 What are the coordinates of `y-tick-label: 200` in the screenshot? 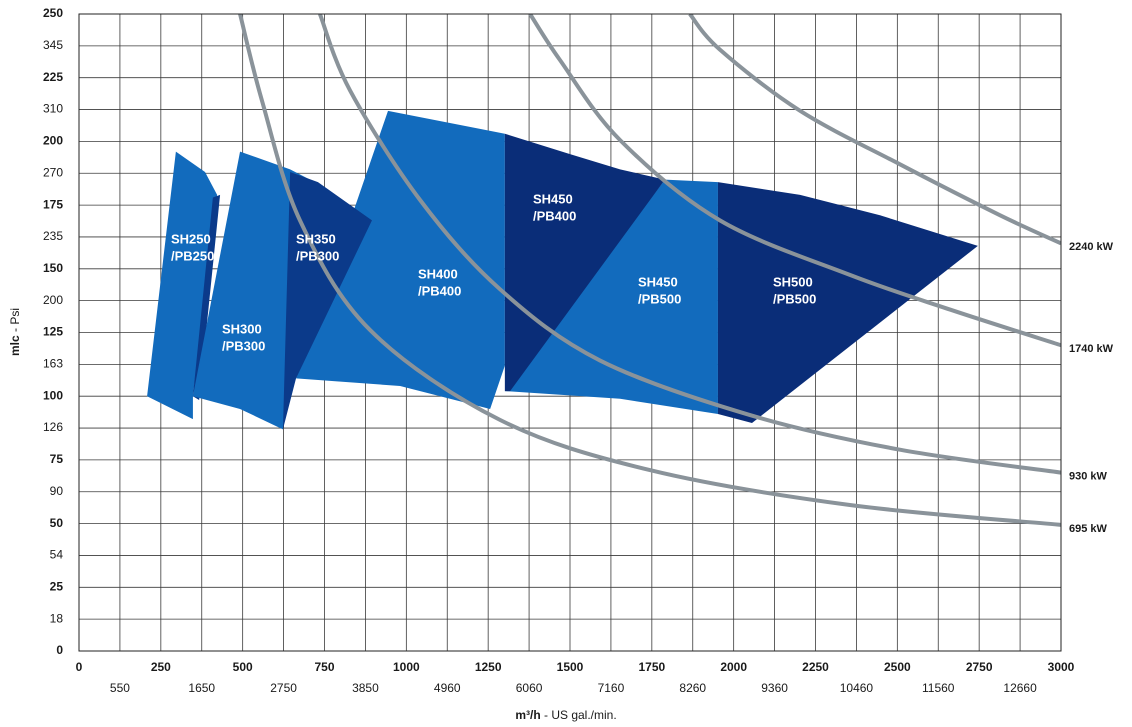 It's located at (53, 141).